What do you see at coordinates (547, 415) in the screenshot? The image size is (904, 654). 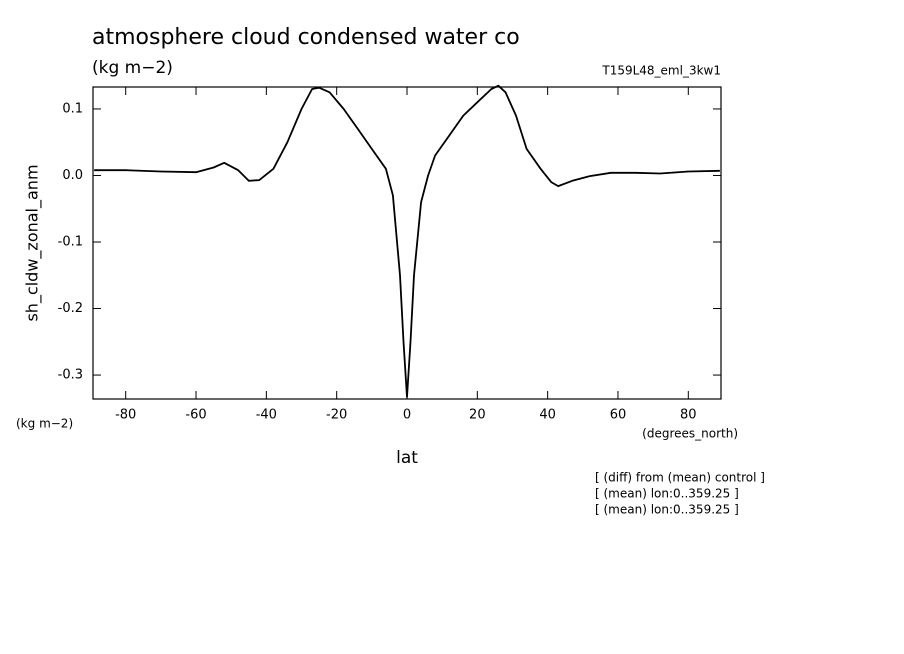 I see `x-tick-label: 40` at bounding box center [547, 415].